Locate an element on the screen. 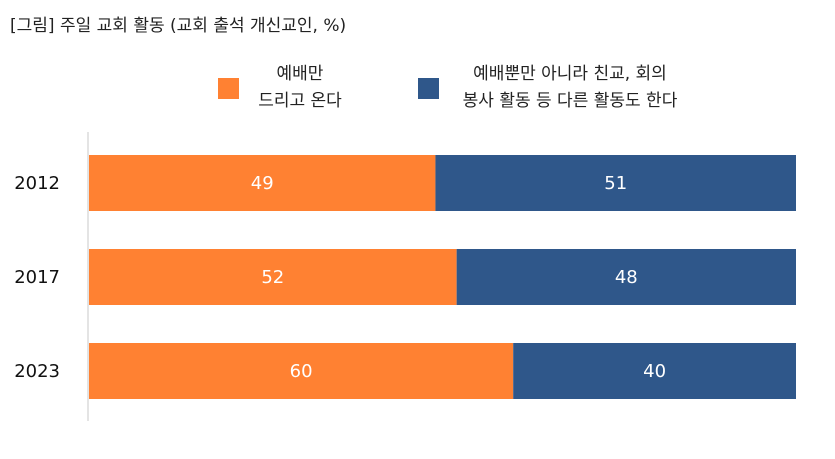 This screenshot has width=835, height=459. legend-label-series-1-line-2: 드리고 온다 is located at coordinates (300, 101).